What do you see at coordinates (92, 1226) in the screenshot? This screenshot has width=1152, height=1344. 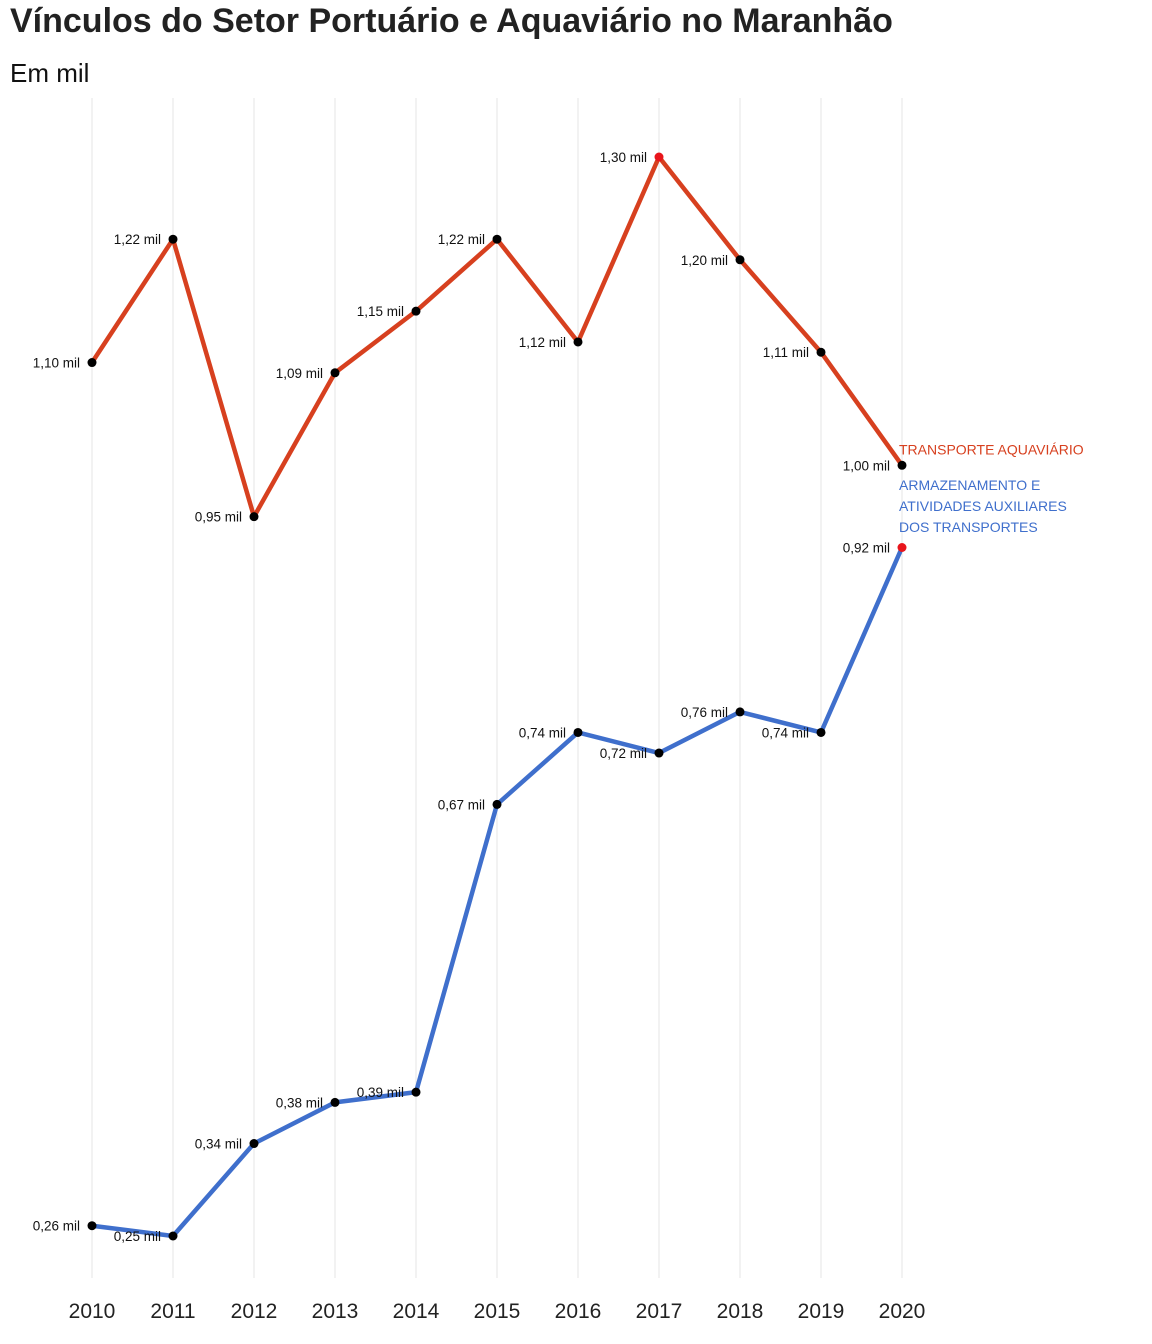 I see `data-point-s2-2010` at bounding box center [92, 1226].